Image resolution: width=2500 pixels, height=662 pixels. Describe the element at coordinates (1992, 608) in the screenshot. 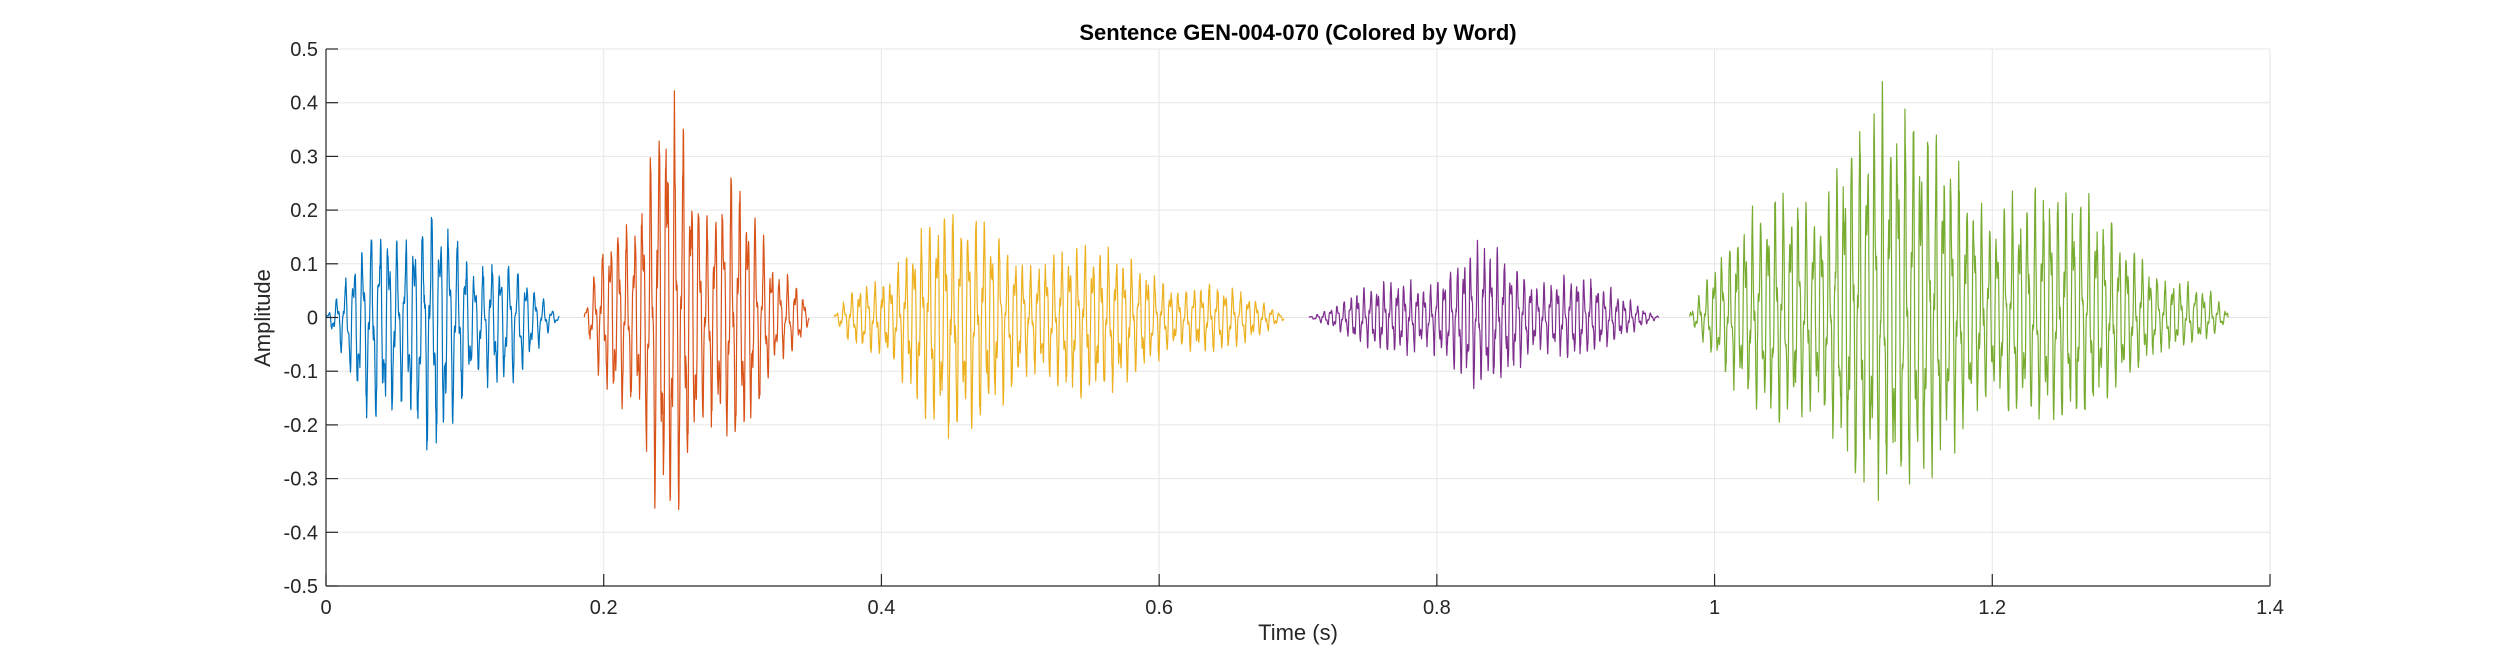

I see `x-tick-label: 1.2` at that location.